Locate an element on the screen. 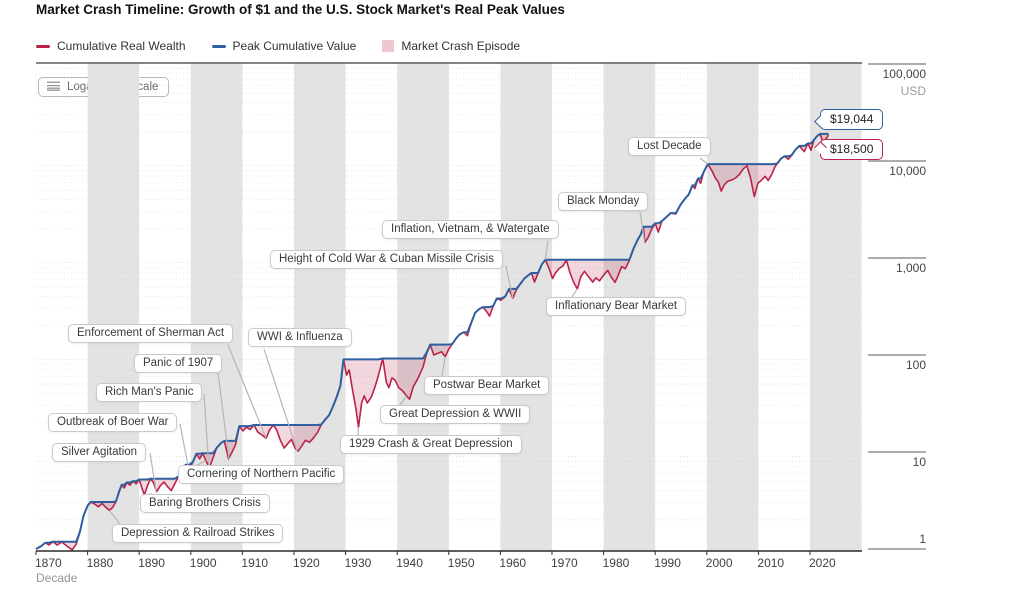 This screenshot has width=1024, height=598. annotation-enforcement-of-sherman-act: Enforcement of Sherman Act is located at coordinates (151, 333).